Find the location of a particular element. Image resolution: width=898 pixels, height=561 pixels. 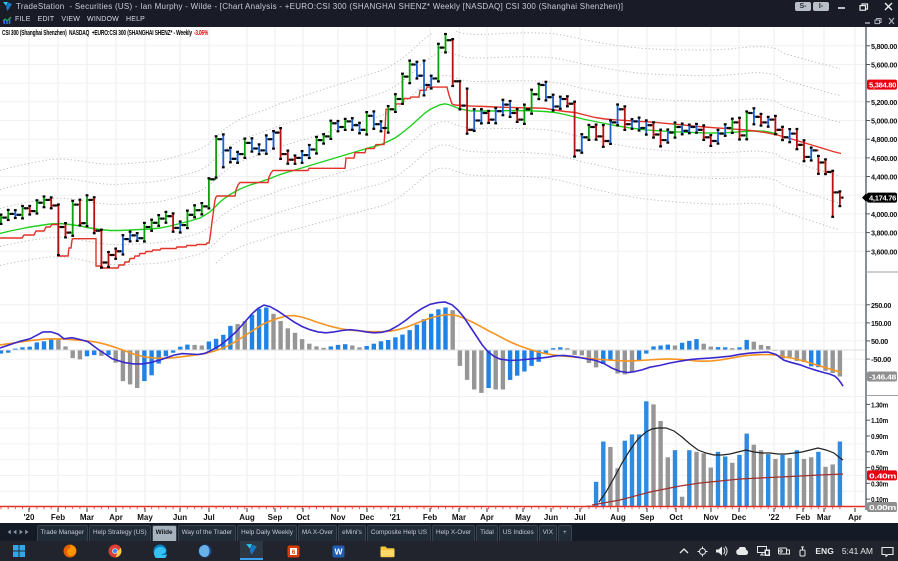

svg-text: 5,800.00 is located at coordinates (884, 46).